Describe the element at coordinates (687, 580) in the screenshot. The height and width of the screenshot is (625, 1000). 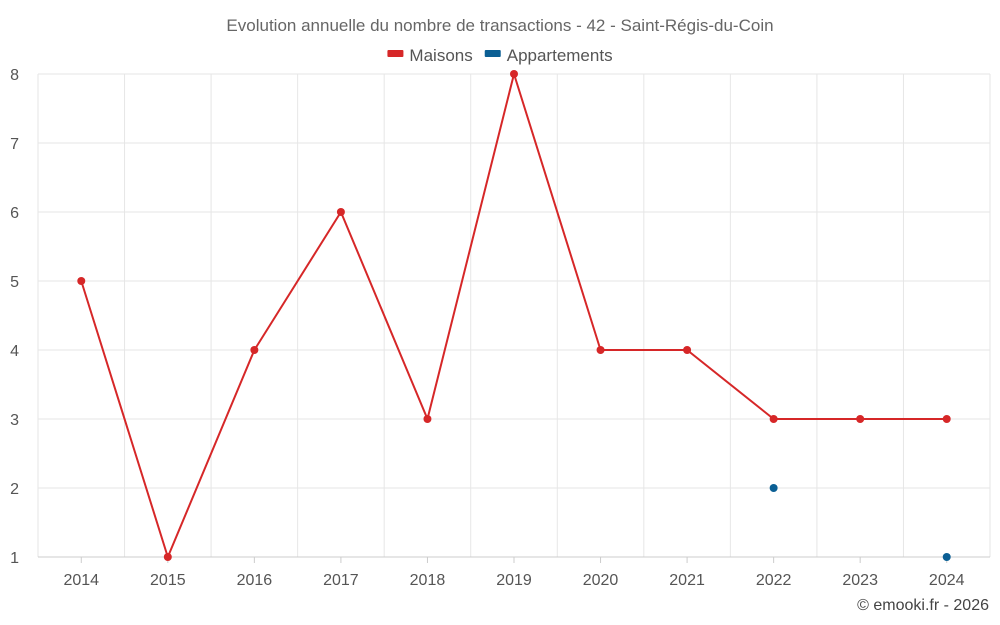
I see `x-tick-label: 2021` at that location.